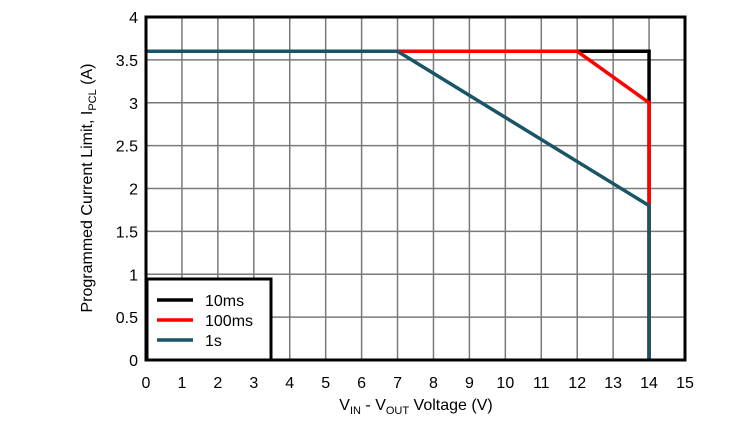  What do you see at coordinates (217, 383) in the screenshot?
I see `x-tick-label: 2` at bounding box center [217, 383].